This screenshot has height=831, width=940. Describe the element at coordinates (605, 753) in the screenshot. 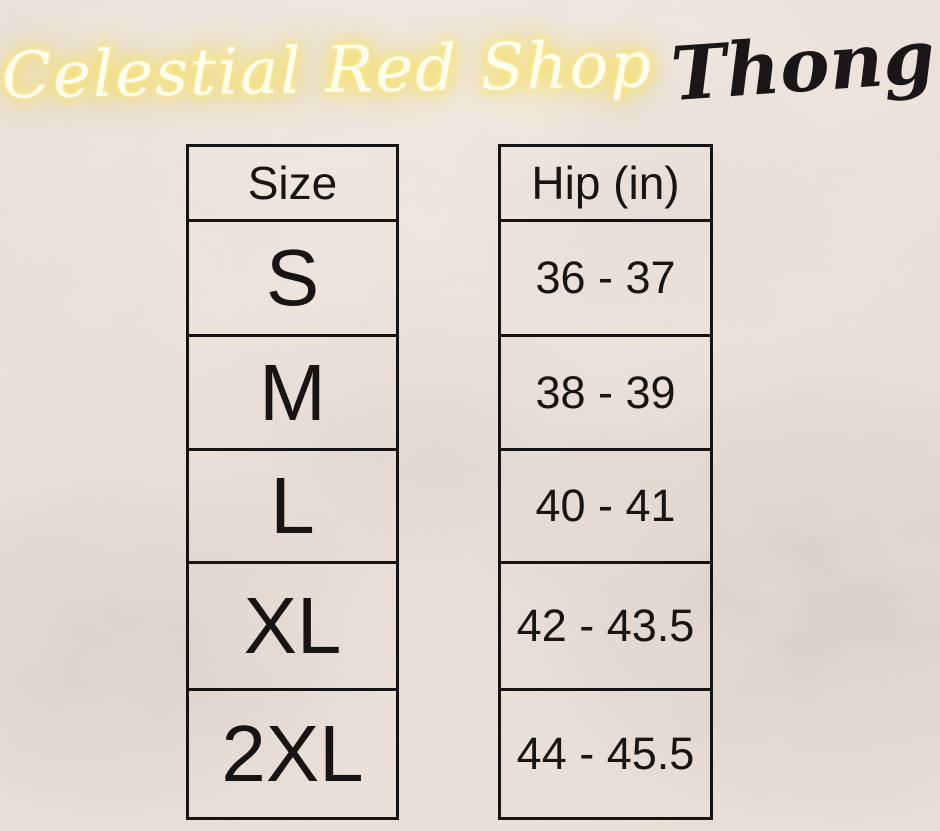

I see `hip-cell-2xl: 44 - 45.5` at that location.